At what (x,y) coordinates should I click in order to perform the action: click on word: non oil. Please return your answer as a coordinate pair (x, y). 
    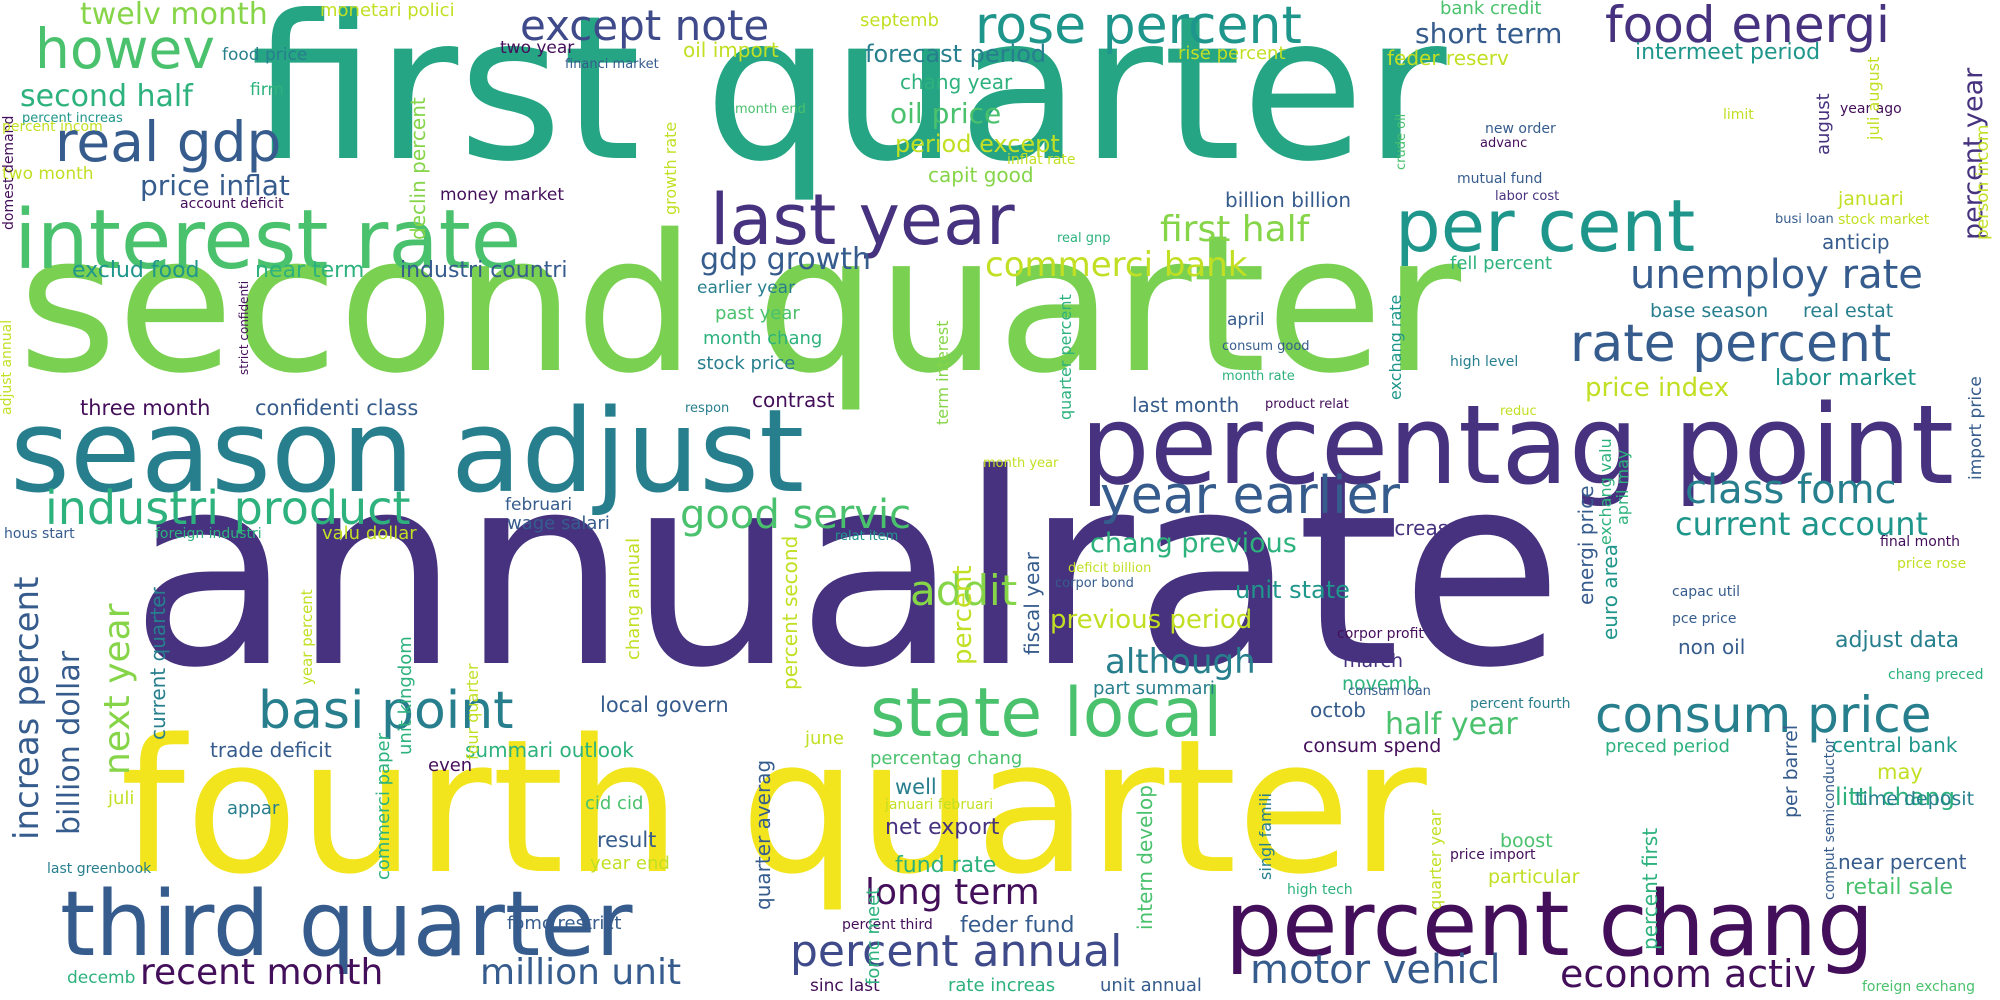
    Looking at the image, I should click on (1712, 647).